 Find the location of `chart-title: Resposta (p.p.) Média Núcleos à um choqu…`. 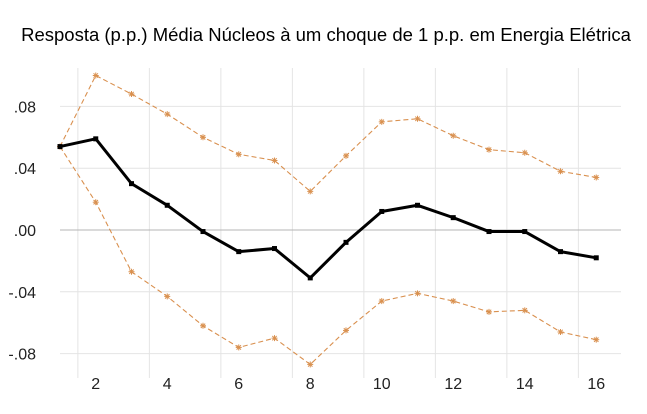

chart-title: Resposta (p.p.) Média Núcleos à um choqu… is located at coordinates (326, 34).